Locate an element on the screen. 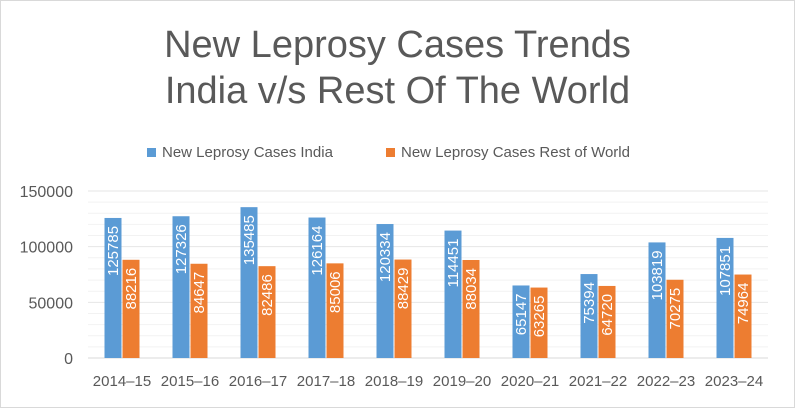 This screenshot has width=795, height=408. legend-item-india: New Leprosy Cases India is located at coordinates (240, 152).